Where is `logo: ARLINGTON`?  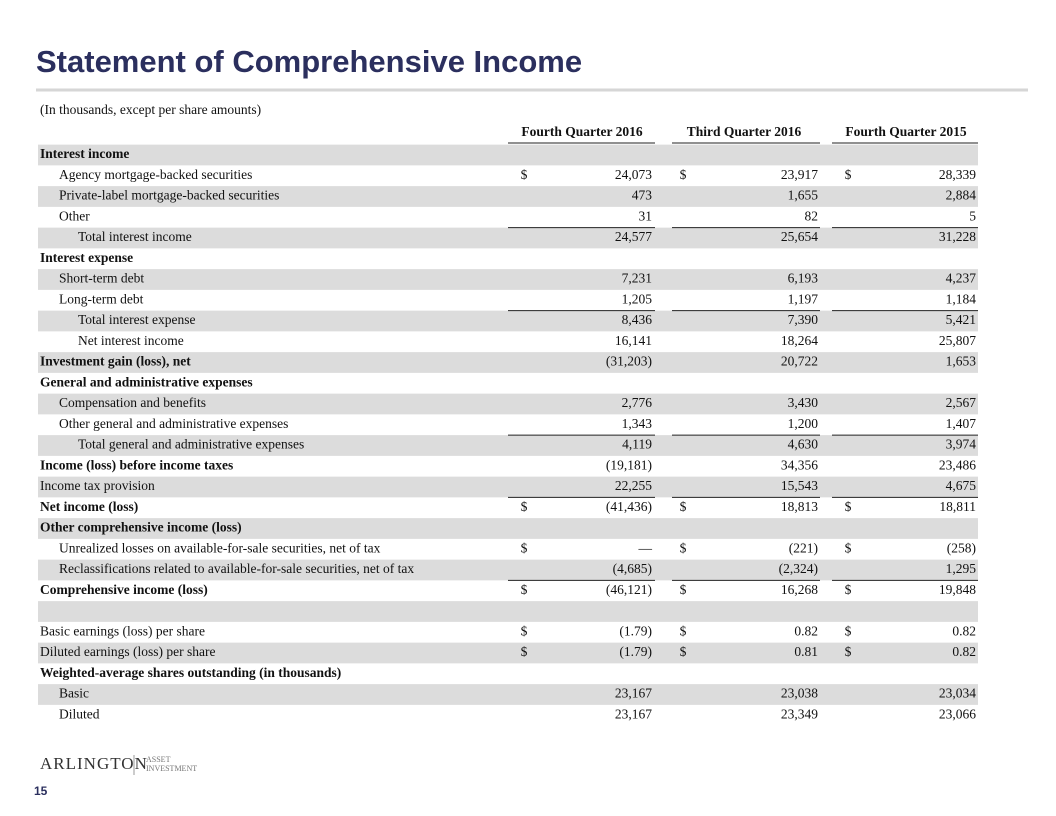 logo: ARLINGTON is located at coordinates (94, 763).